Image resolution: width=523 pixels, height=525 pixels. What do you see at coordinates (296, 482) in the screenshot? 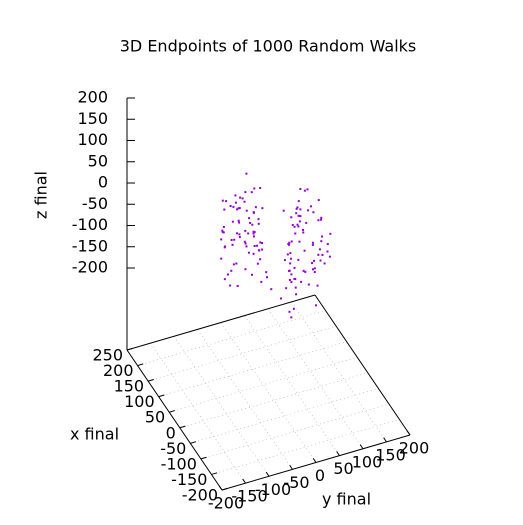
I see `y-tick-label: -50` at bounding box center [296, 482].